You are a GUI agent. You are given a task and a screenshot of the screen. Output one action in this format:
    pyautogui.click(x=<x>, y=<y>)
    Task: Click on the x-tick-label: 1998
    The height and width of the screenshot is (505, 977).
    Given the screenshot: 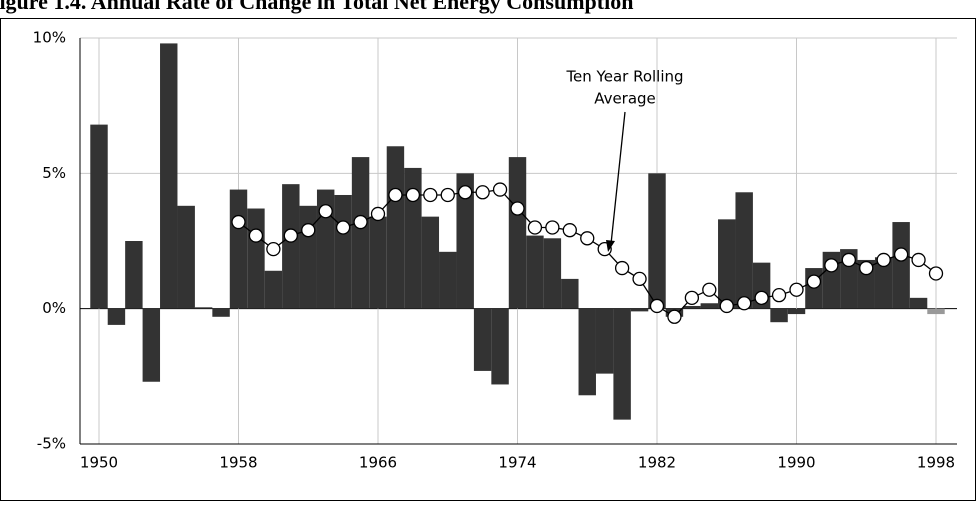 What is the action you would take?
    pyautogui.click(x=936, y=463)
    